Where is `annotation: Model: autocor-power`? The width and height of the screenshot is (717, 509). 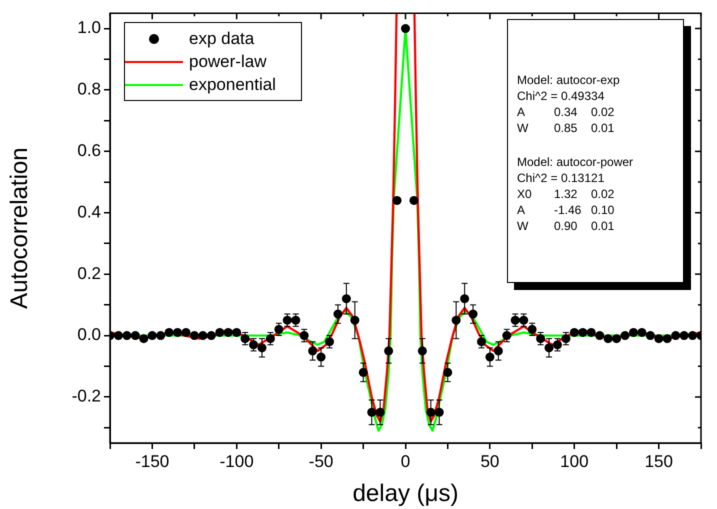
annotation: Model: autocor-power is located at coordinates (575, 162).